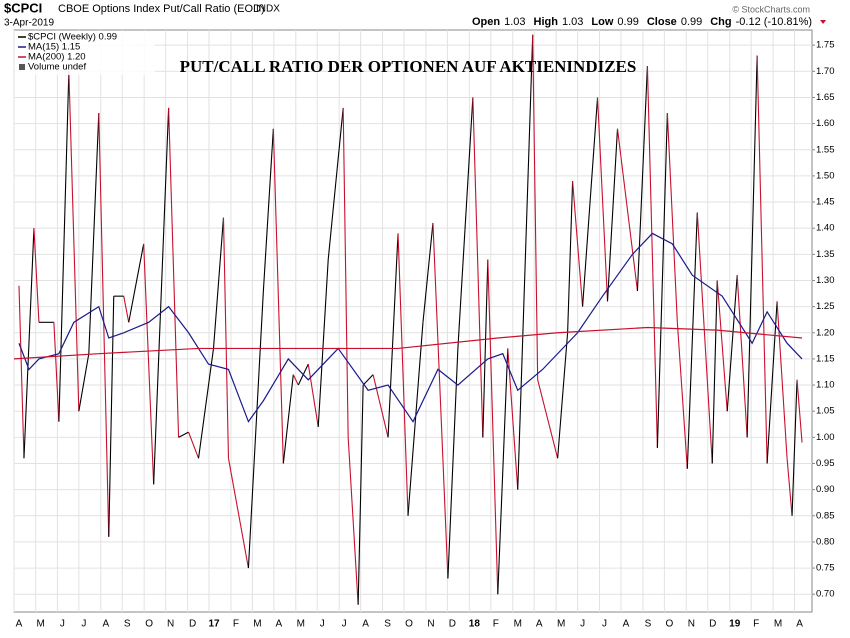 The image size is (850, 638). Describe the element at coordinates (475, 624) in the screenshot. I see `x-tick-label: 18` at that location.